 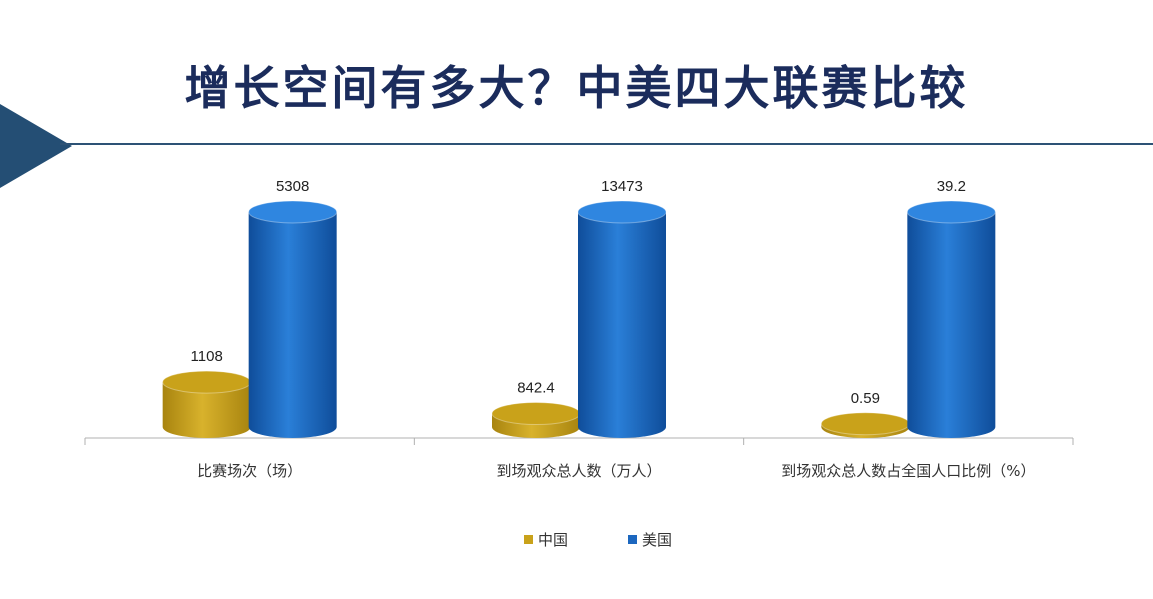 What do you see at coordinates (553, 540) in the screenshot?
I see `legend-label-china: 中国` at bounding box center [553, 540].